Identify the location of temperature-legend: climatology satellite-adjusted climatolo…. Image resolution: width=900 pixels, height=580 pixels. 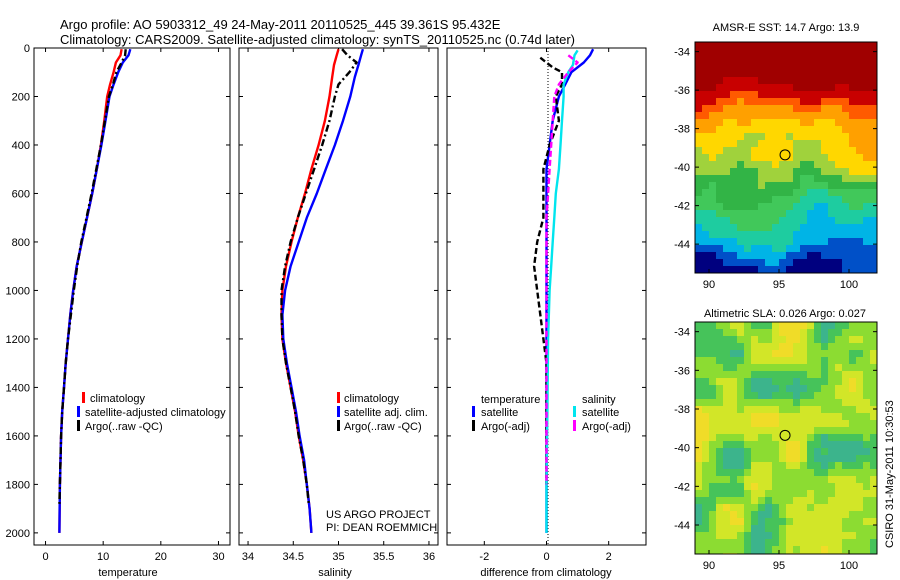
(151, 412).